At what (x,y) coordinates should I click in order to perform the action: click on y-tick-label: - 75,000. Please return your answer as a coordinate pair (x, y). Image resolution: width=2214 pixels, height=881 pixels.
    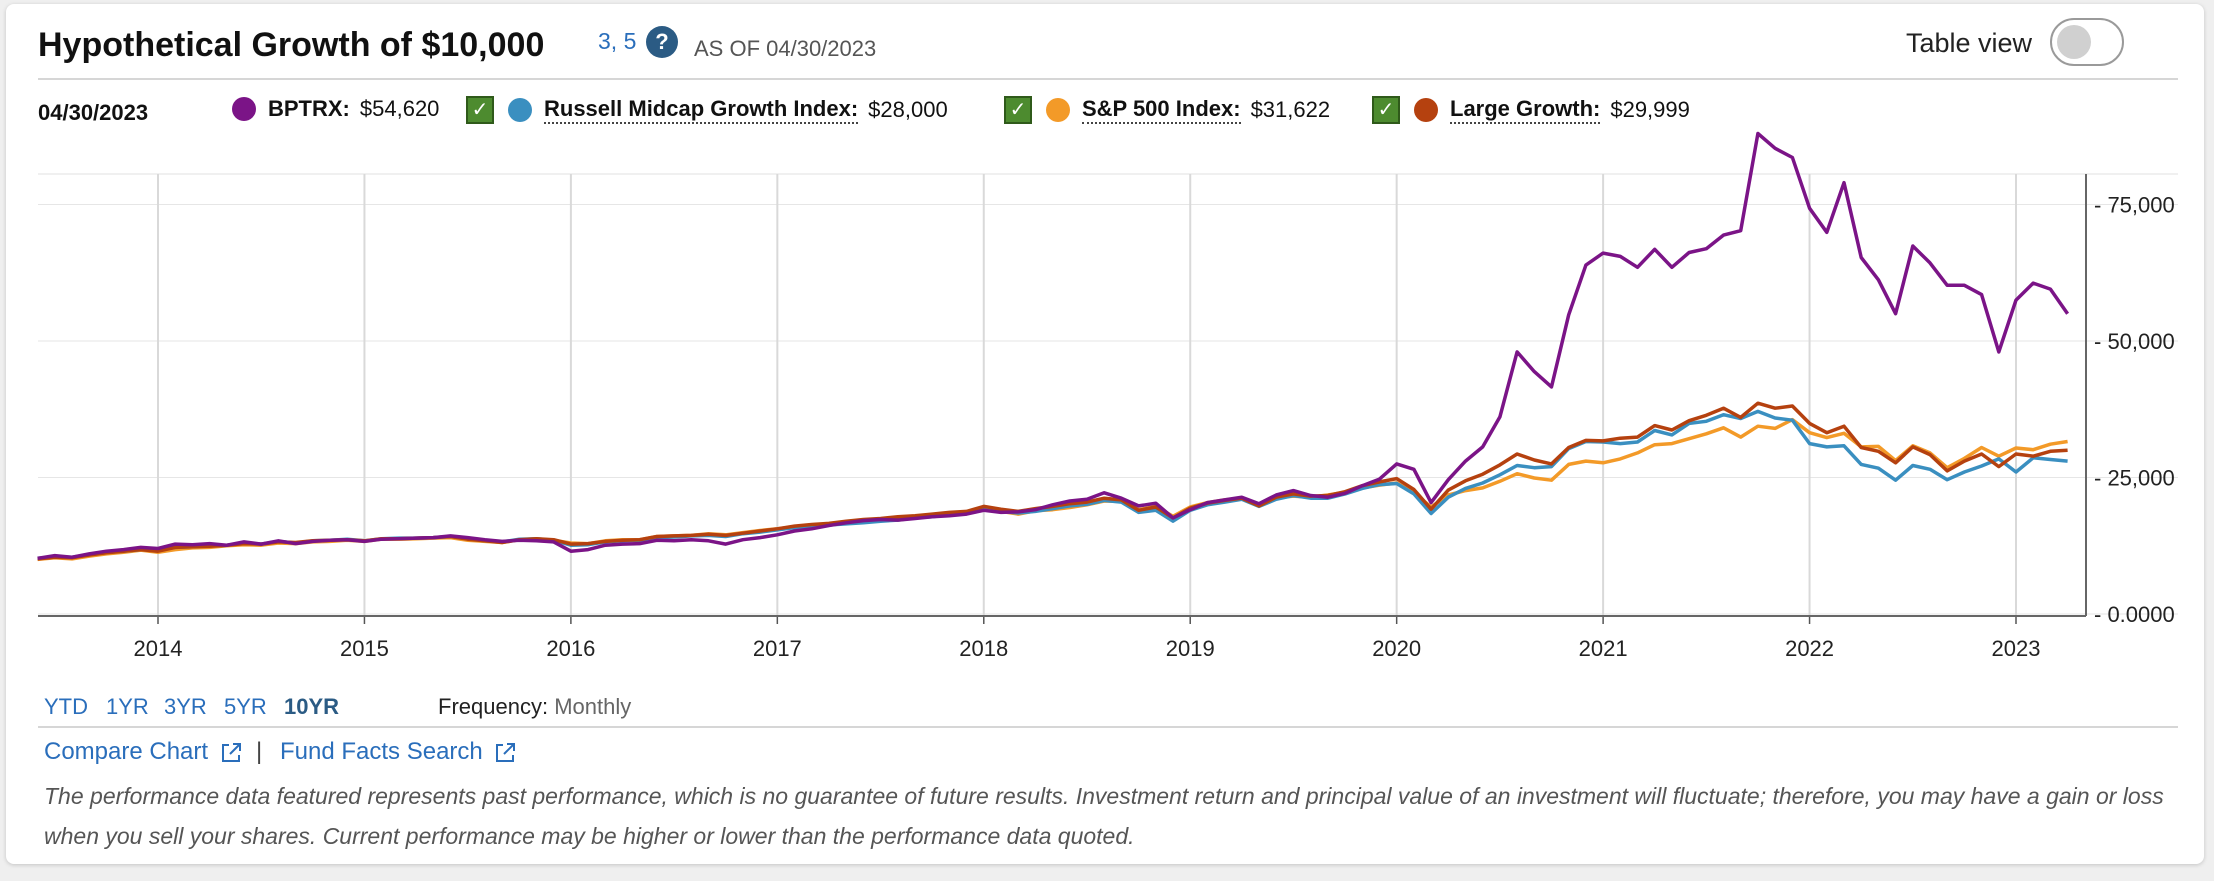
    Looking at the image, I should click on (2134, 205).